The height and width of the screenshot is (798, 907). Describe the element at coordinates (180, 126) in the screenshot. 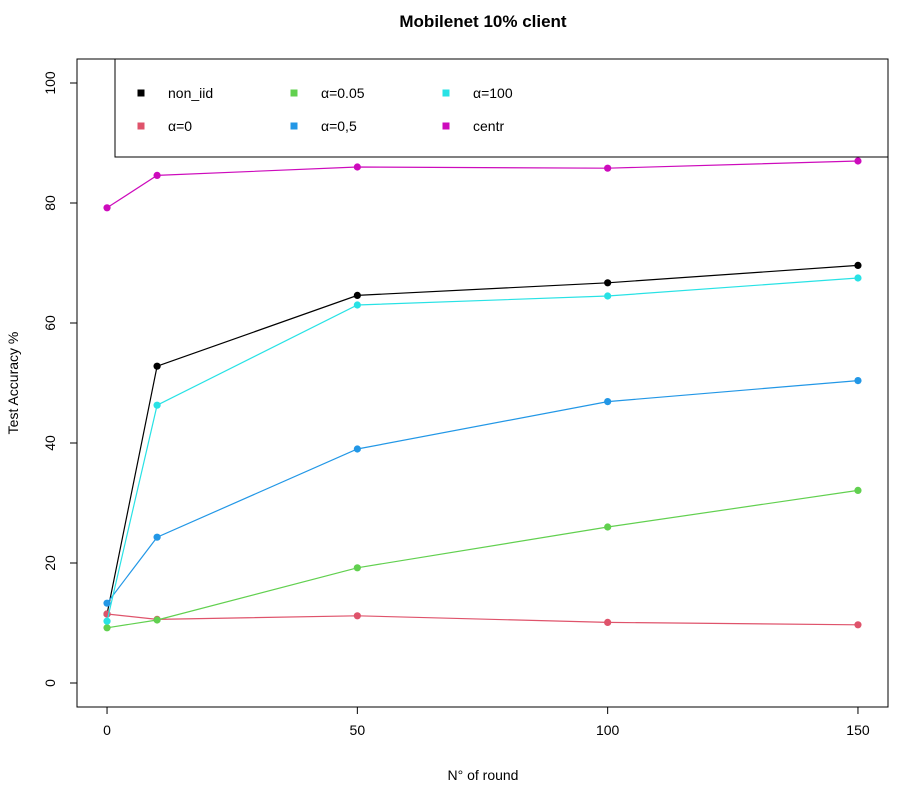

I see `legend-label: α=0` at that location.